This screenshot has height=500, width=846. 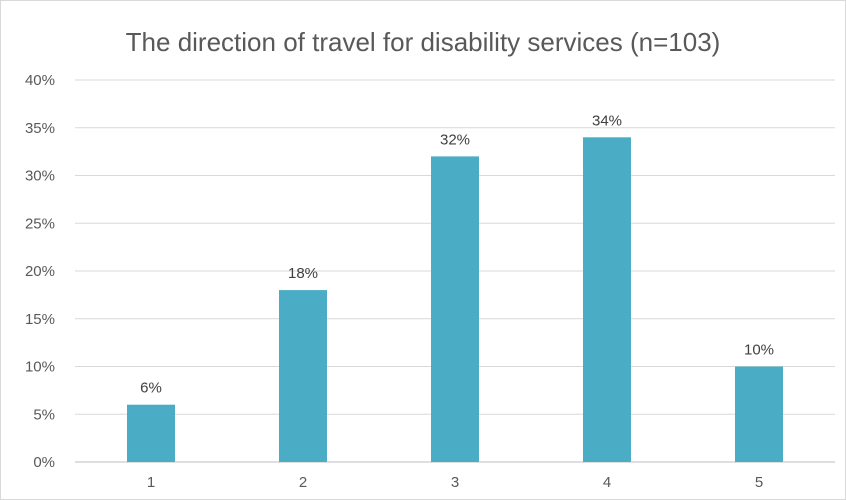 I want to click on y-tick-label: 20%, so click(x=40, y=271).